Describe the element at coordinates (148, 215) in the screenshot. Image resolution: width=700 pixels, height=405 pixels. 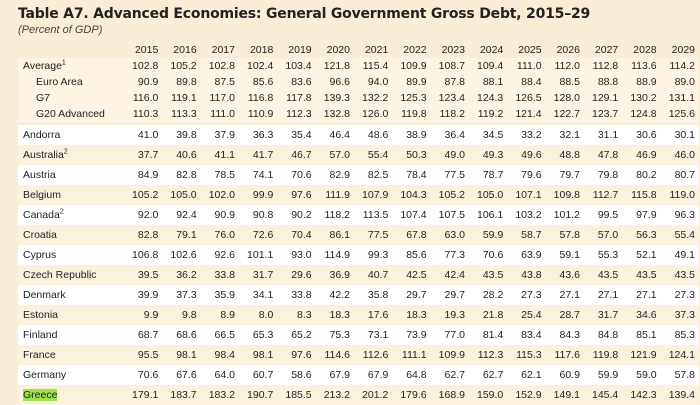
I see `value-cell: 92.0` at that location.